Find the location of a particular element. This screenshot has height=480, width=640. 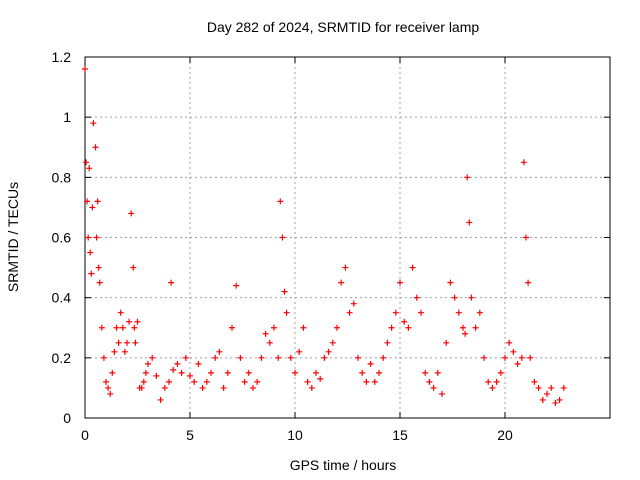

x-tick-label: 10 is located at coordinates (295, 435).